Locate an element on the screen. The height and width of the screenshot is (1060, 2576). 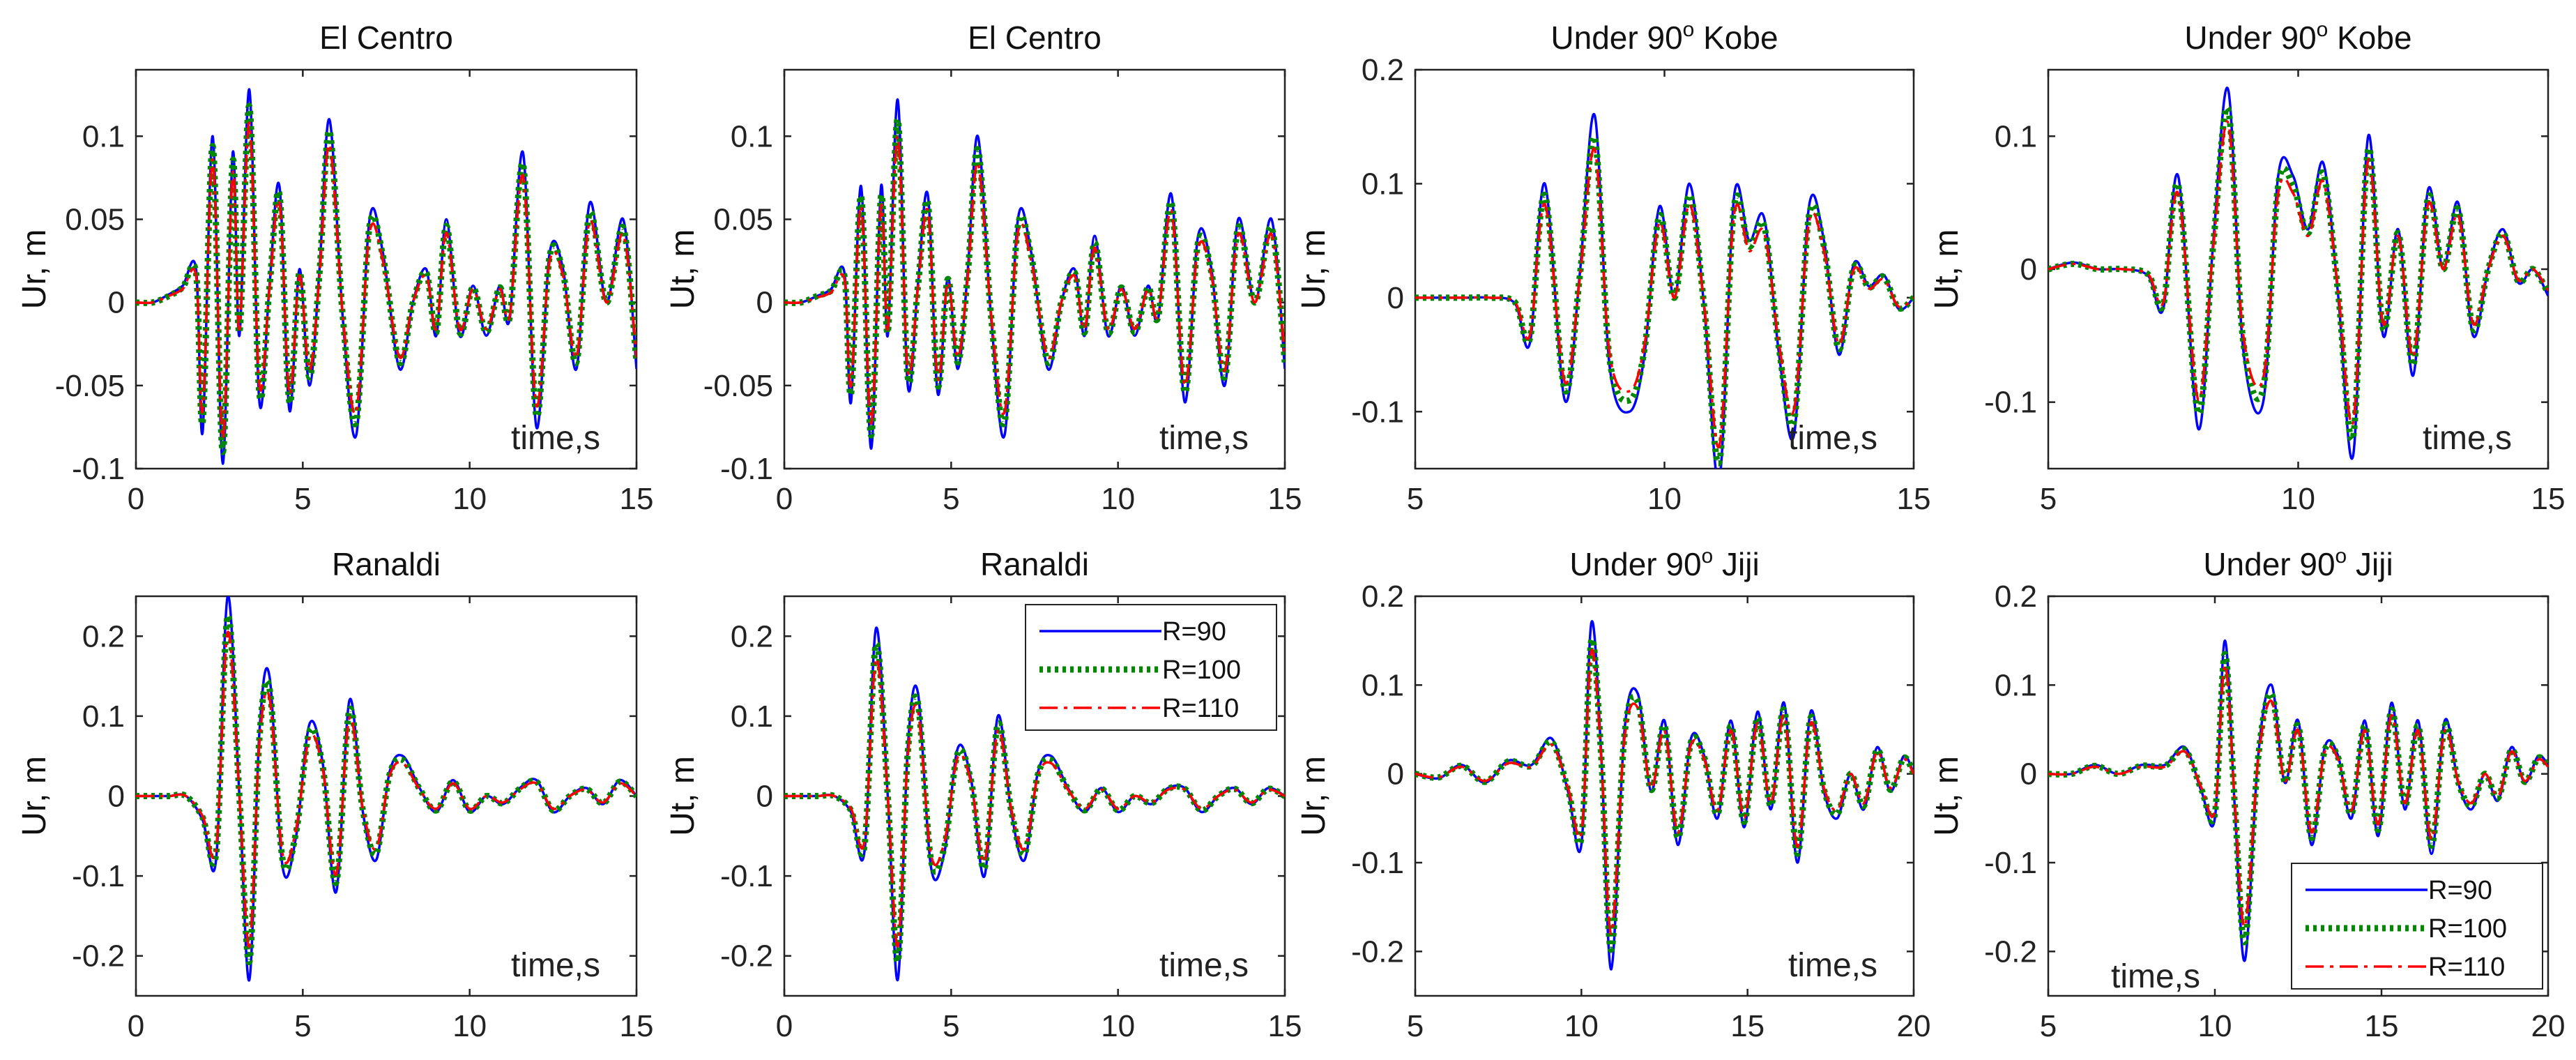
axes-box is located at coordinates (1665, 796).